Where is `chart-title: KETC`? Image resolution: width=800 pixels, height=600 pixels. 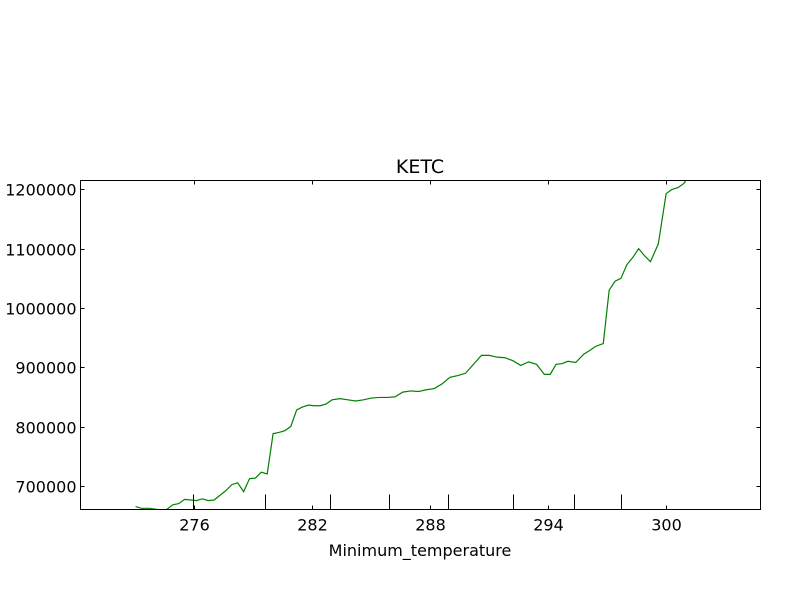
chart-title: KETC is located at coordinates (420, 167).